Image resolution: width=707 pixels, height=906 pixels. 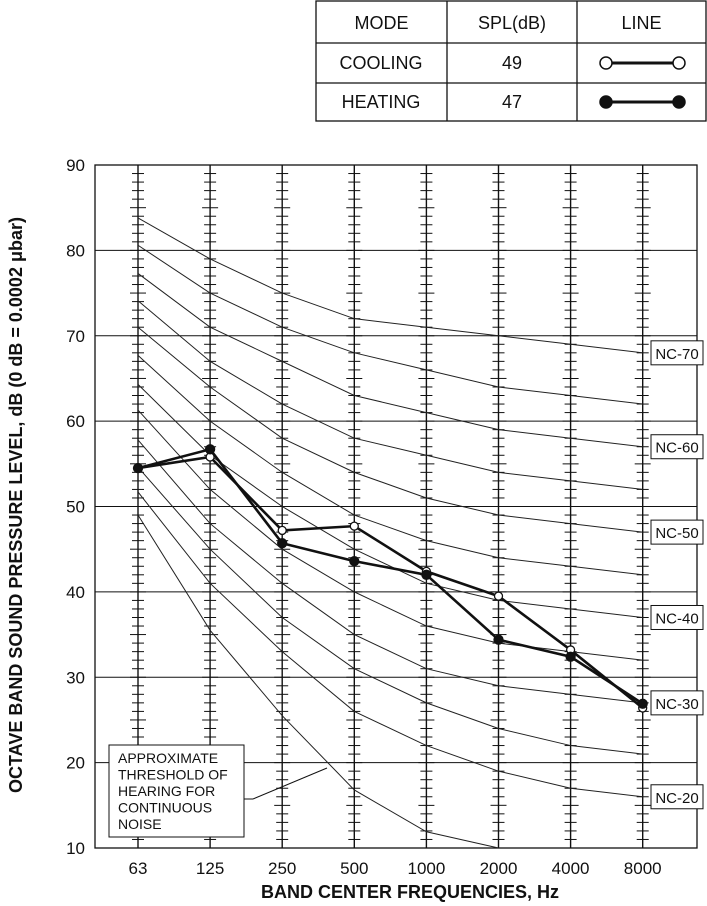 I want to click on y-tick-label: 70, so click(x=75, y=336).